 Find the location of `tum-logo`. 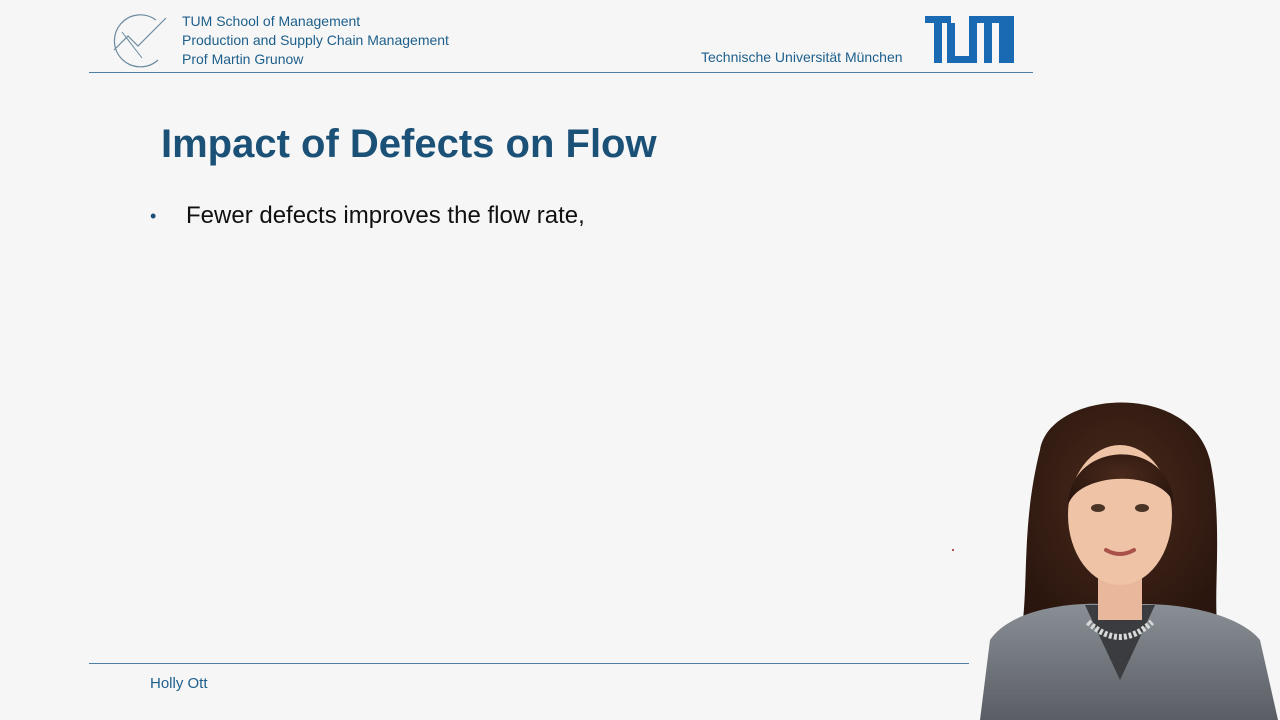

tum-logo is located at coordinates (969, 39).